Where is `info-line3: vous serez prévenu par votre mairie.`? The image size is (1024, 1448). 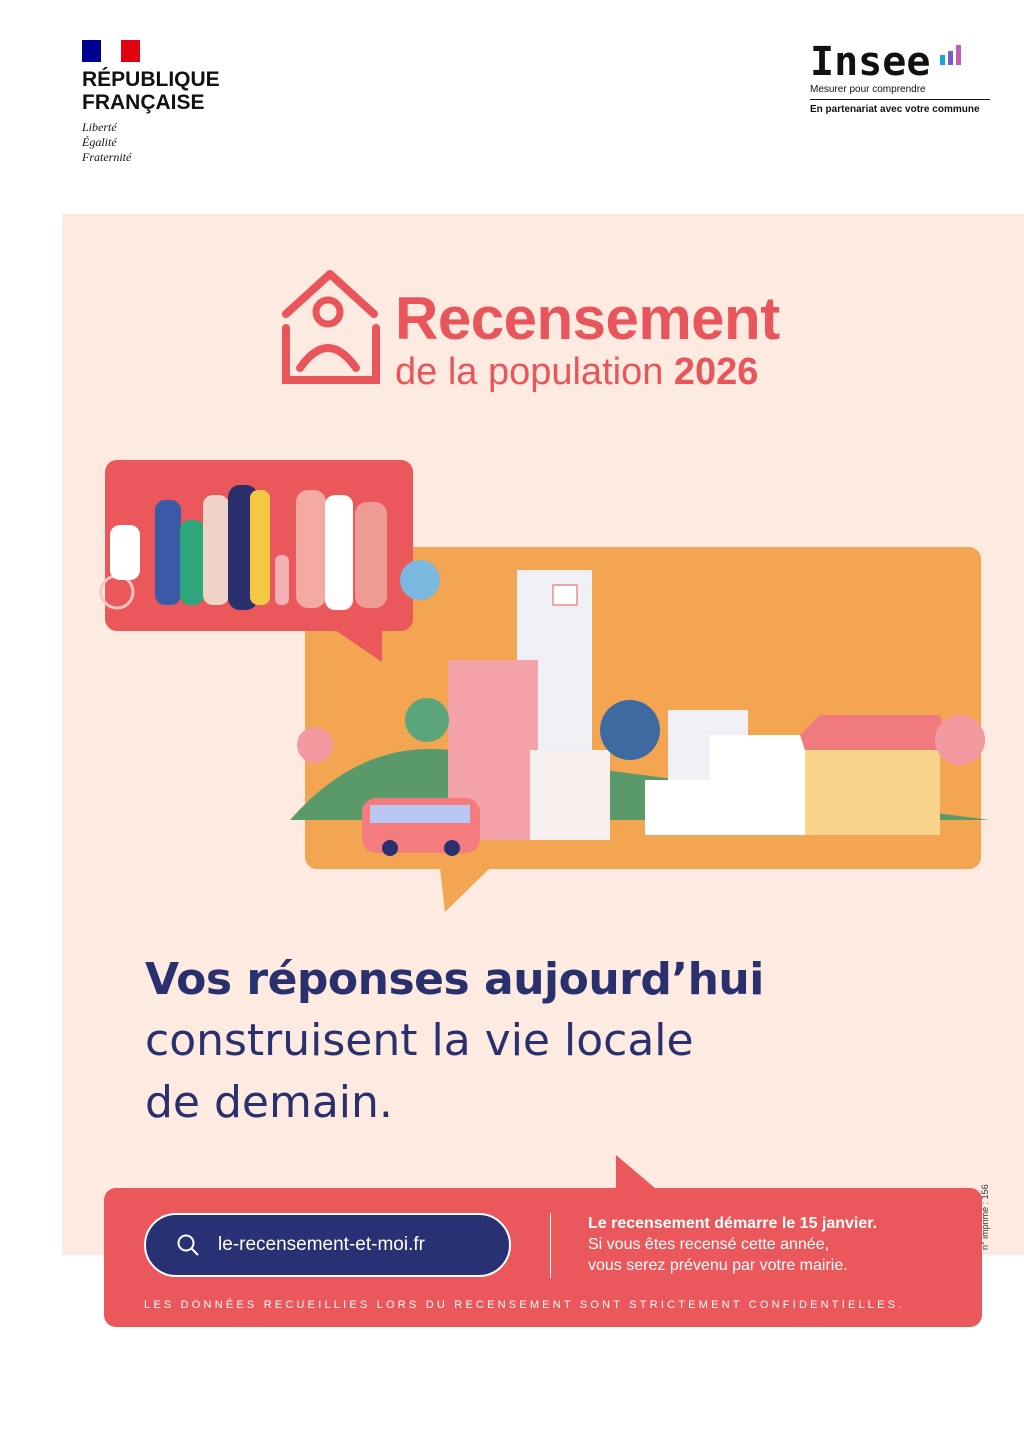 info-line3: vous serez prévenu par votre mairie. is located at coordinates (718, 1265).